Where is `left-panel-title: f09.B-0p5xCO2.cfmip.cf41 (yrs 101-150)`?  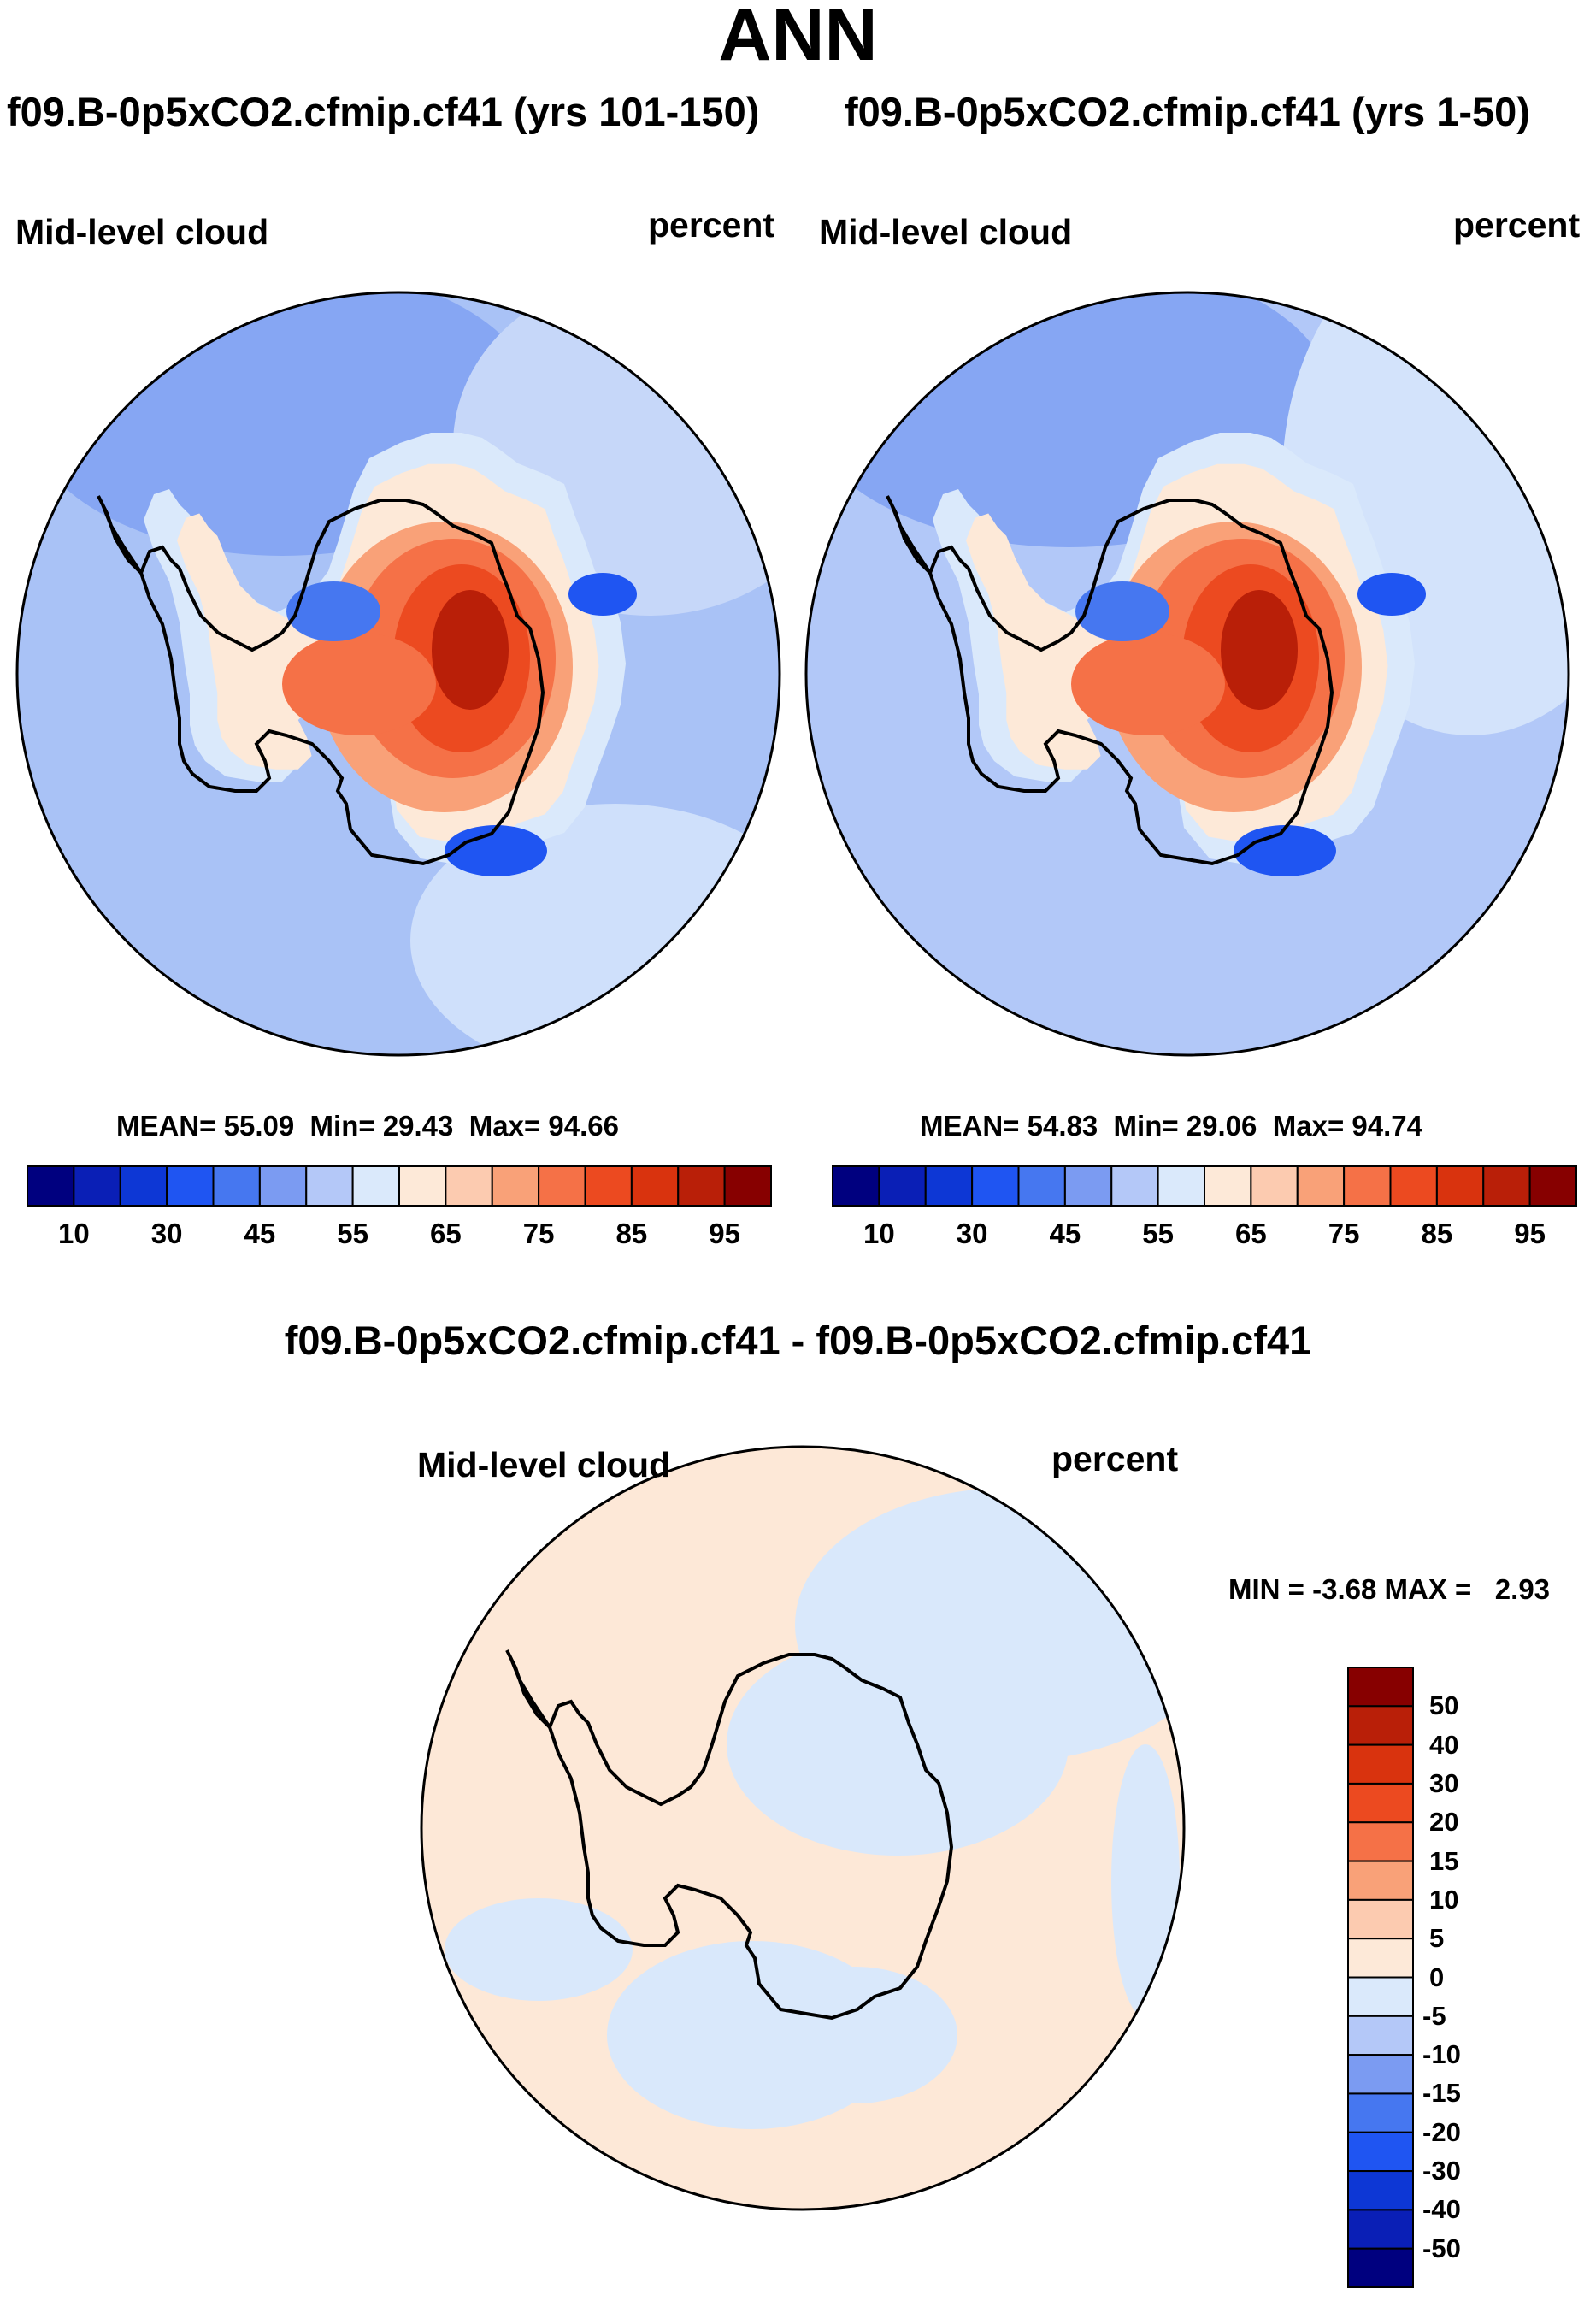 left-panel-title: f09.B-0p5xCO2.cfmip.cf41 (yrs 101-150) is located at coordinates (383, 112).